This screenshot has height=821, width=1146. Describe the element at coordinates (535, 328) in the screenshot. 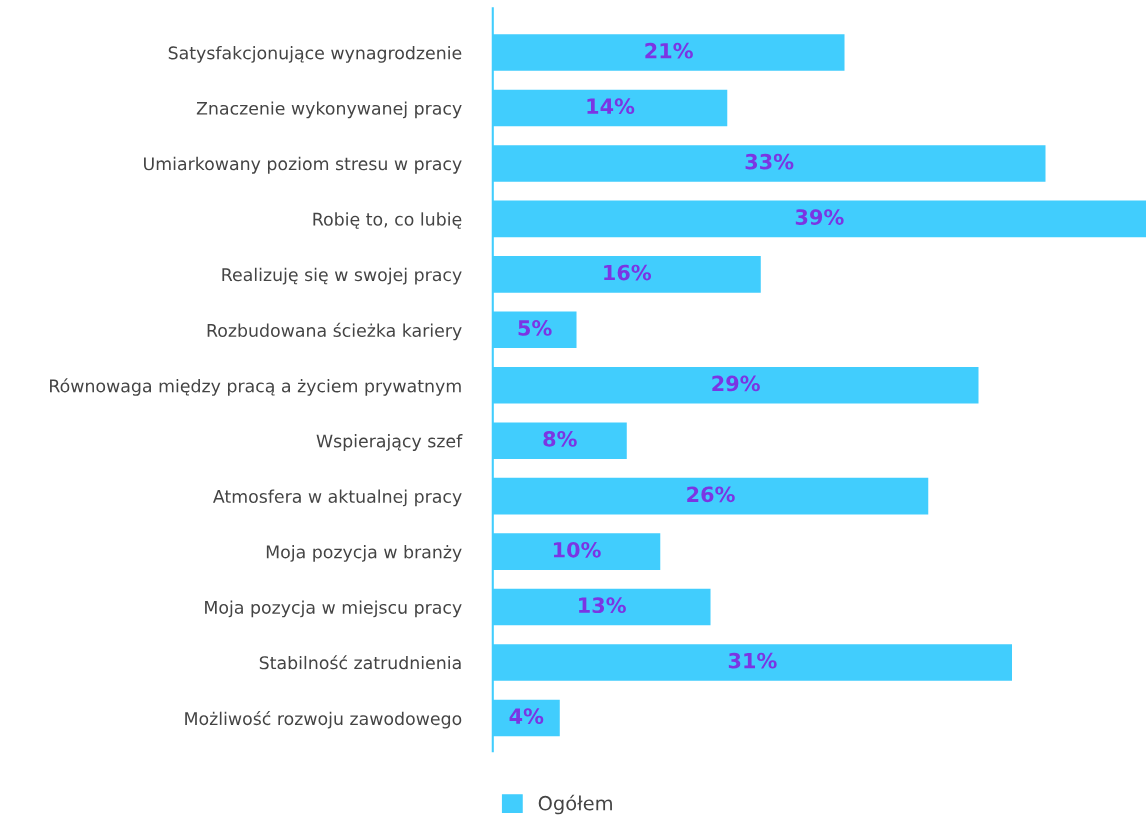

I see `data-label: 5%` at that location.